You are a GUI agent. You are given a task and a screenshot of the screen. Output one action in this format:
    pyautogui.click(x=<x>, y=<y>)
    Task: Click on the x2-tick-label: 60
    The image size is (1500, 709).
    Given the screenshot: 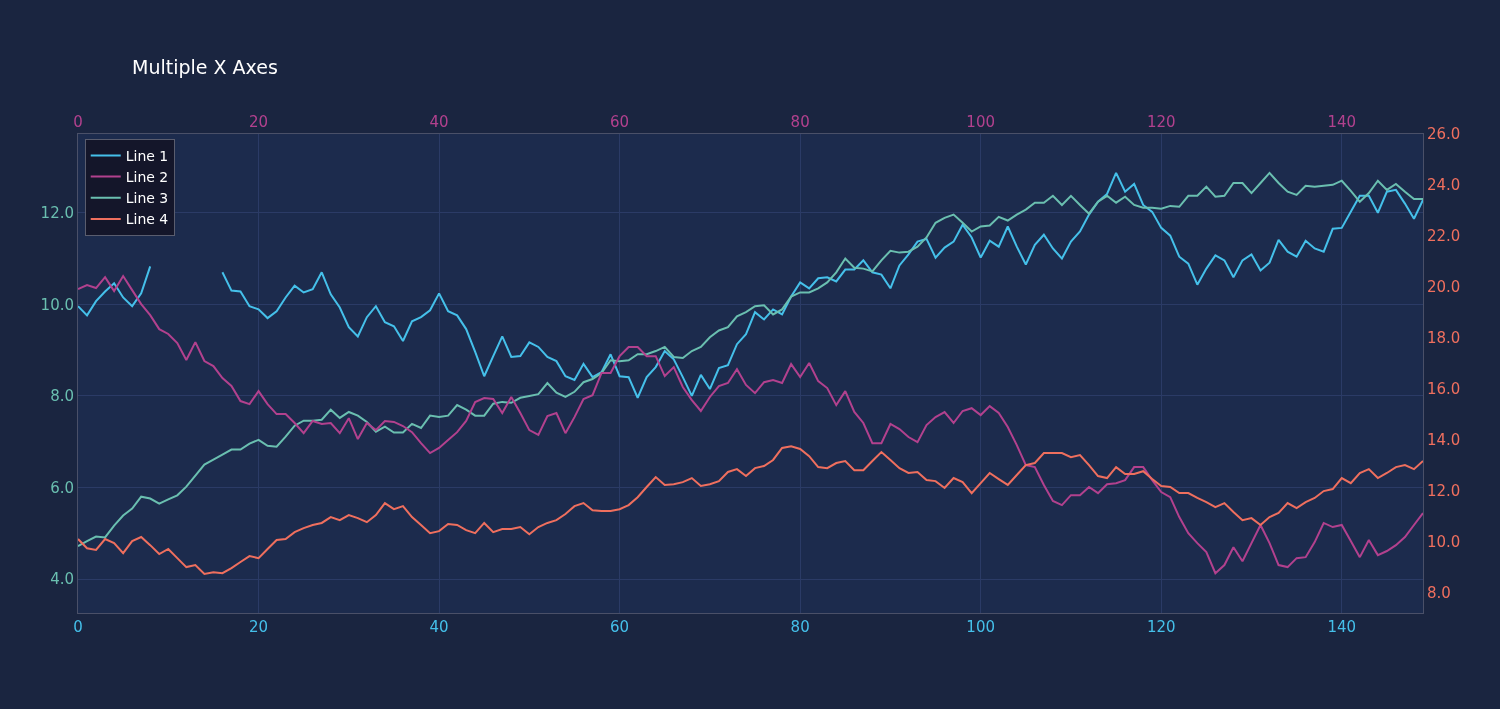 What is the action you would take?
    pyautogui.click(x=620, y=627)
    